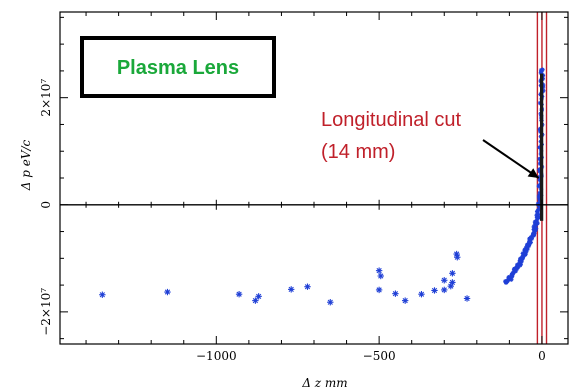  Describe the element at coordinates (26, 165) in the screenshot. I see `y-axis-label: Δ p eV/c` at that location.